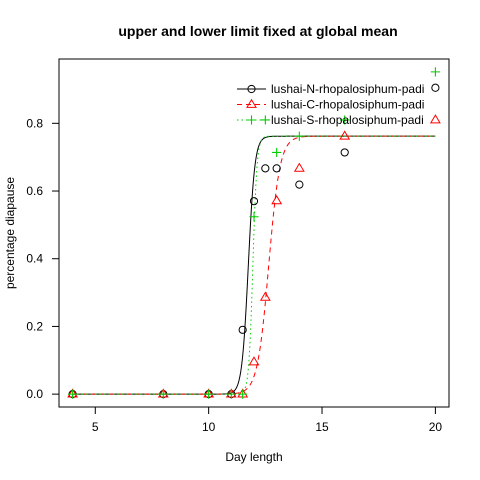 The width and height of the screenshot is (480, 480). I want to click on x-tick-label: 20, so click(436, 427).